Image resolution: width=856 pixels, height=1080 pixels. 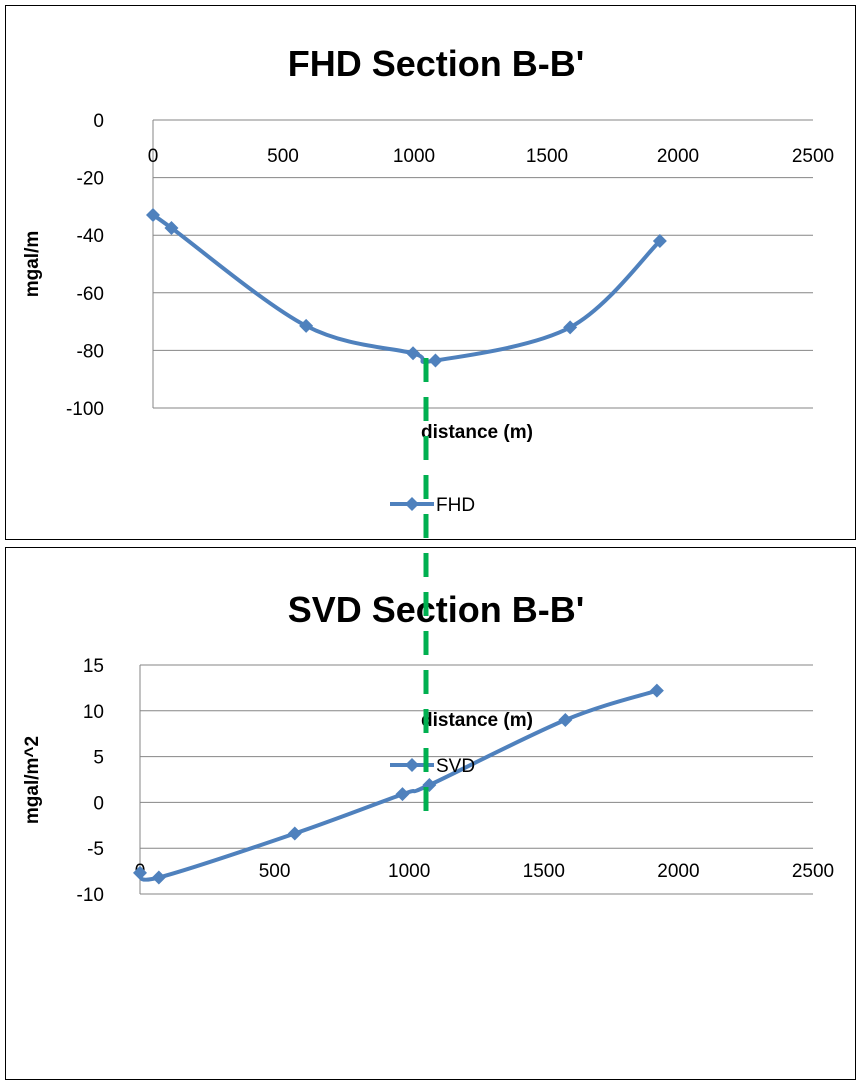 I want to click on svd-x-tick-label: 2000, so click(x=678, y=871).